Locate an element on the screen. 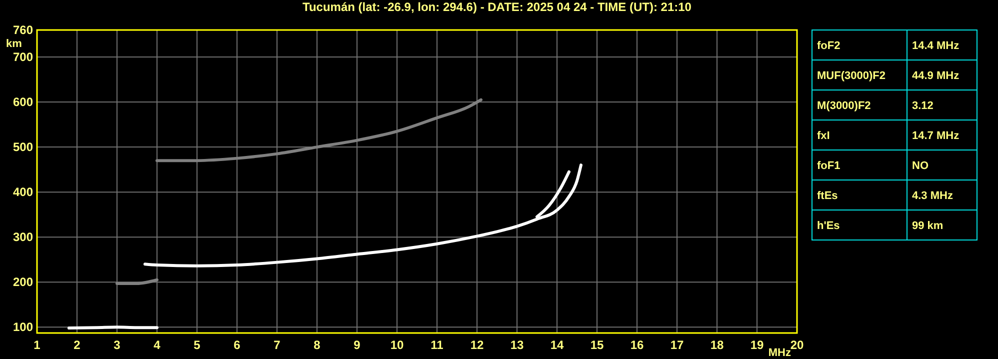 The image size is (998, 359). x-tick-label: 20 is located at coordinates (797, 345).